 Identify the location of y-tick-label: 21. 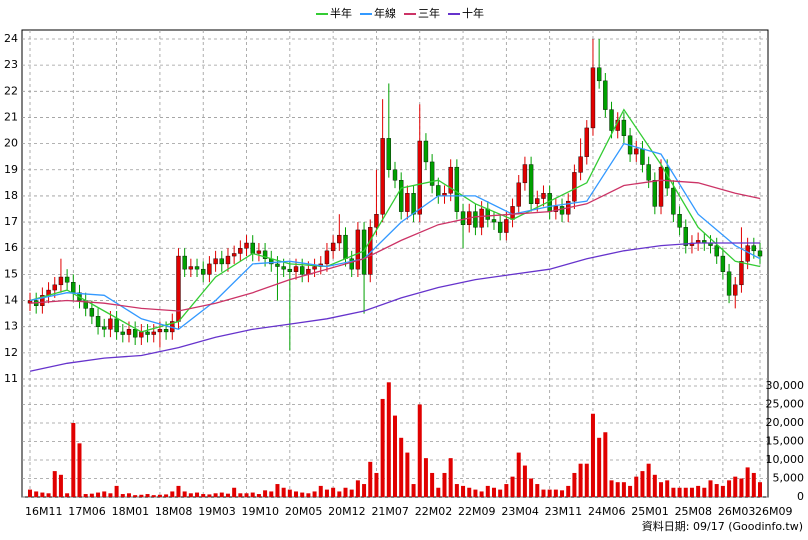
(11, 116).